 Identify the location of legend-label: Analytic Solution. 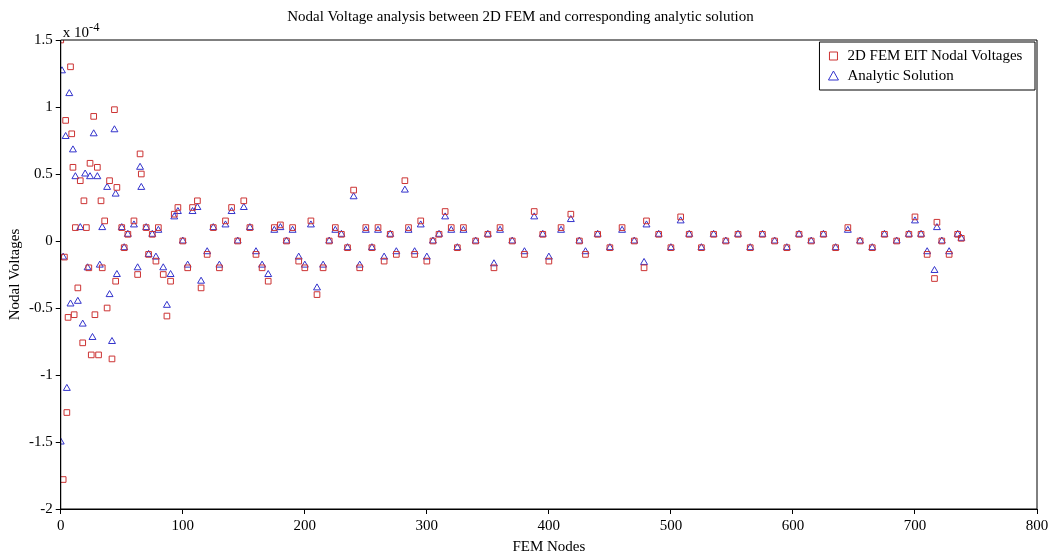
(901, 74).